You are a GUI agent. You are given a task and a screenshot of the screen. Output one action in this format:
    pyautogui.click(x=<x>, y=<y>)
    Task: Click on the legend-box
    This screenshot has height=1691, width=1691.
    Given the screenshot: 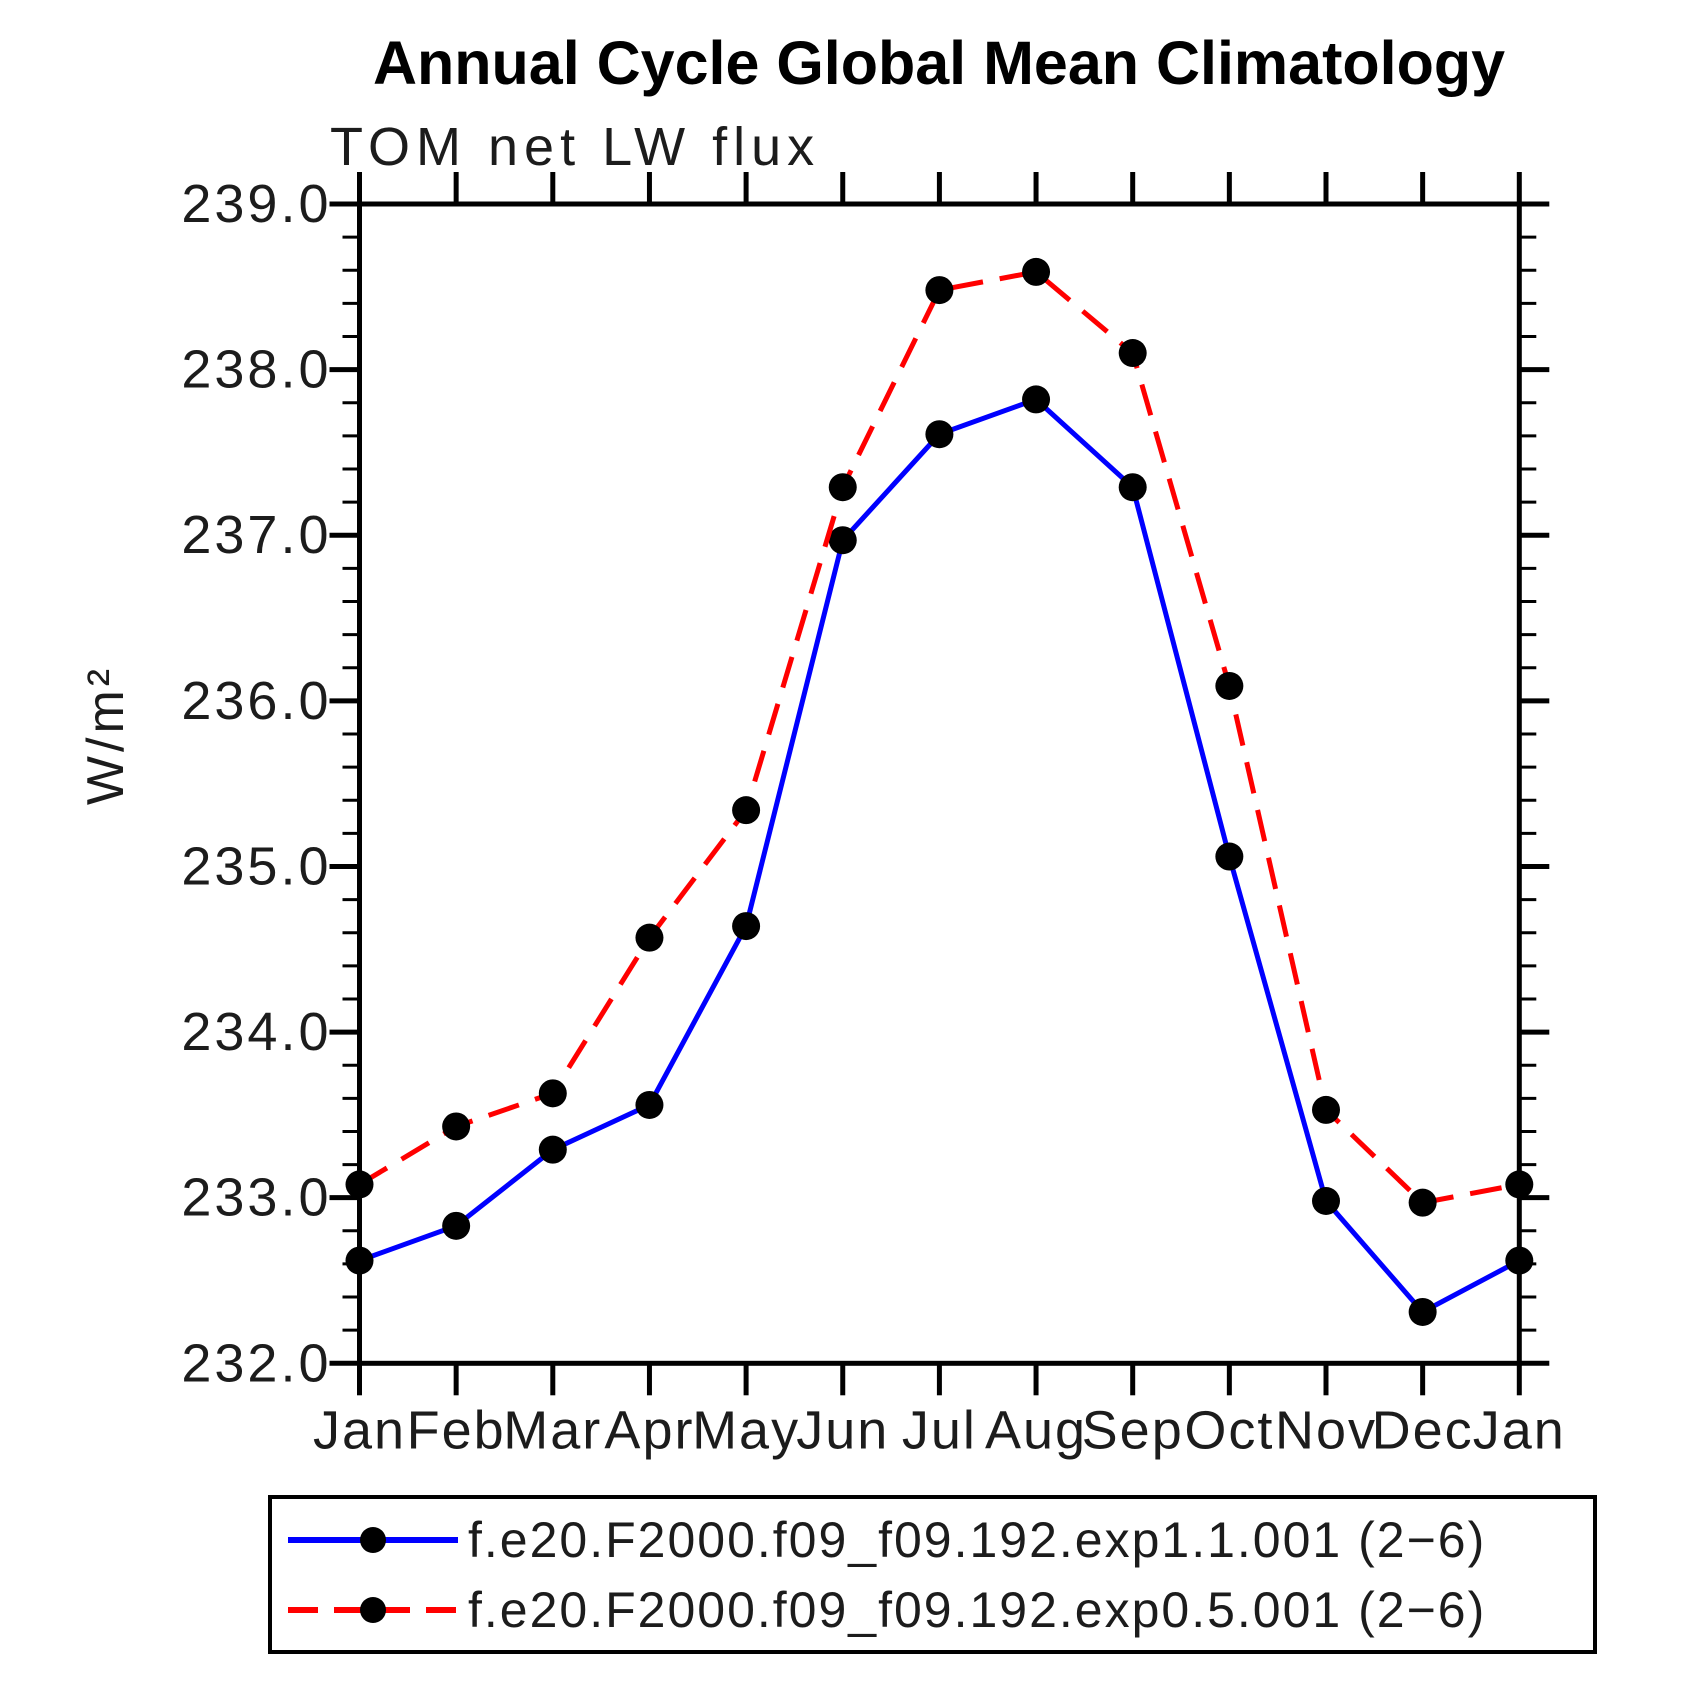 What is the action you would take?
    pyautogui.click(x=932, y=1574)
    